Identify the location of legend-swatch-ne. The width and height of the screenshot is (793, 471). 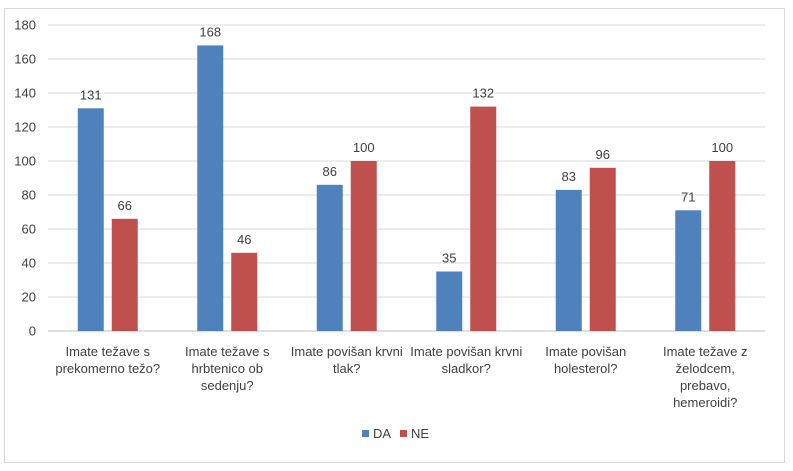
(403, 433).